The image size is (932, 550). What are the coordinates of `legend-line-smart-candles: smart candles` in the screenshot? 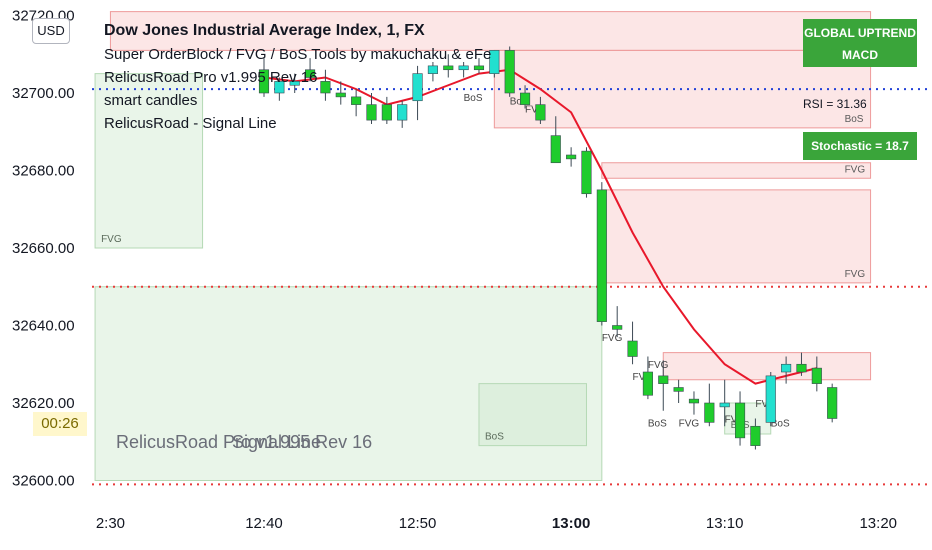 It's located at (151, 100).